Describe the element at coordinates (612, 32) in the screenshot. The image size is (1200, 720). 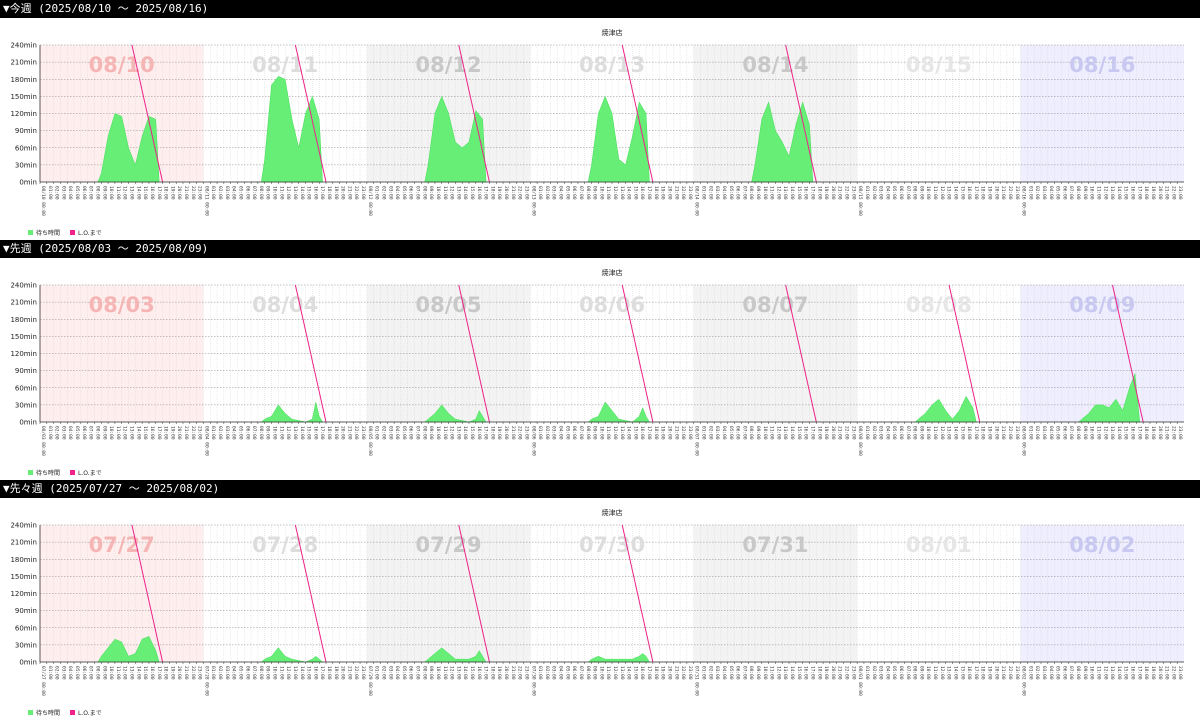
I see `chart-title: 焼津店` at that location.